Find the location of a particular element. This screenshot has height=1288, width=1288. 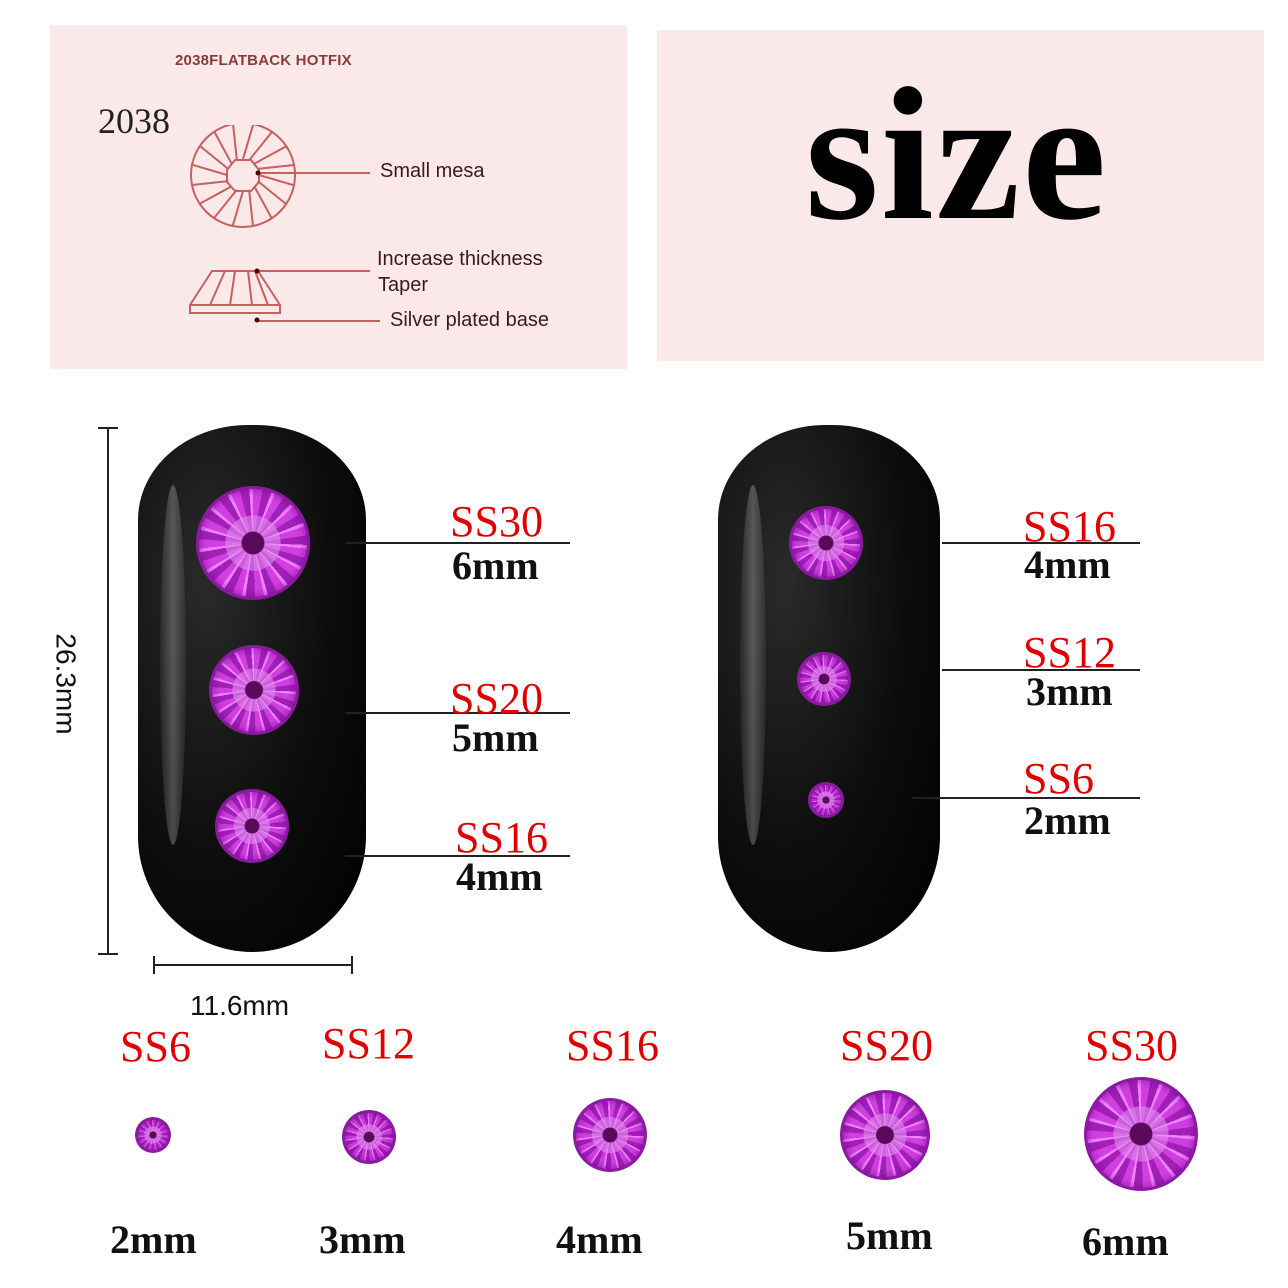

diagram-title: 2038FLATBACK HOTFIX is located at coordinates (263, 60).